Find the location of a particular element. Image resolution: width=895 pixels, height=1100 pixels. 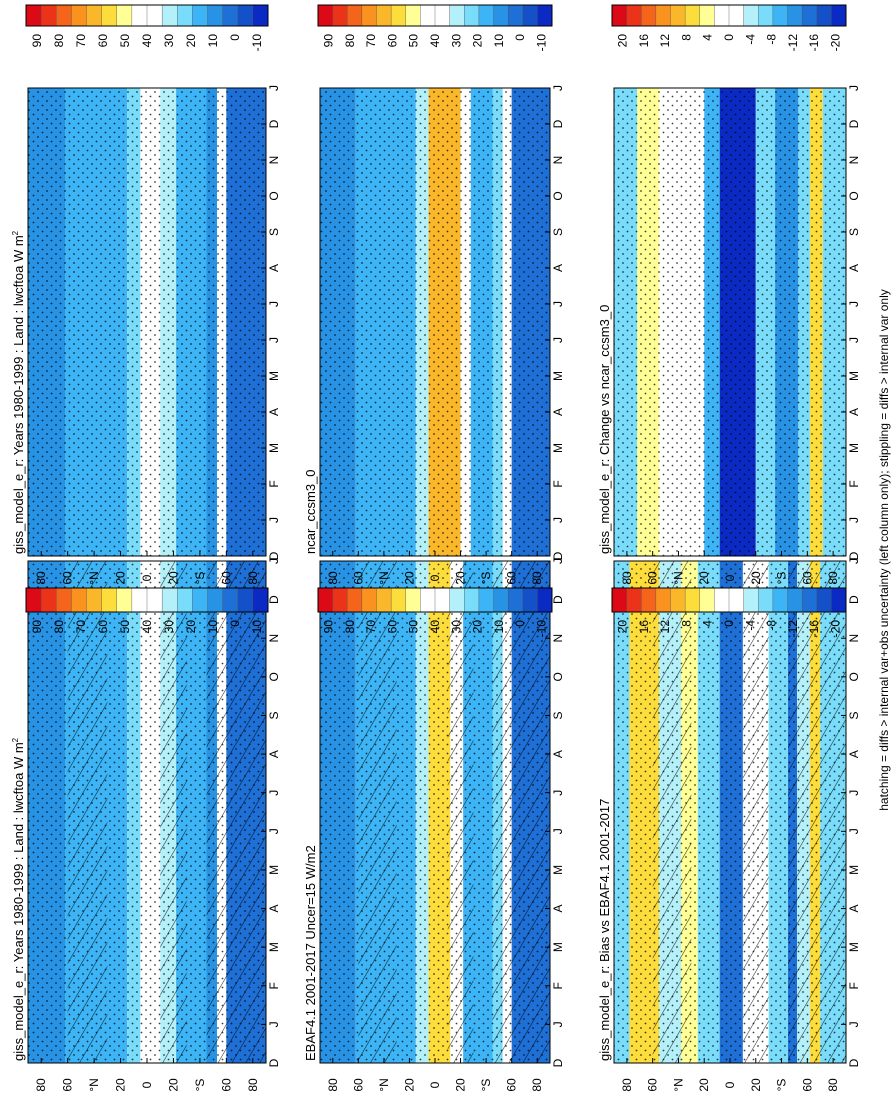

panel-title: EBAF4.1 2001-2017 Uncer=15 W/m2 is located at coordinates (310, 953).